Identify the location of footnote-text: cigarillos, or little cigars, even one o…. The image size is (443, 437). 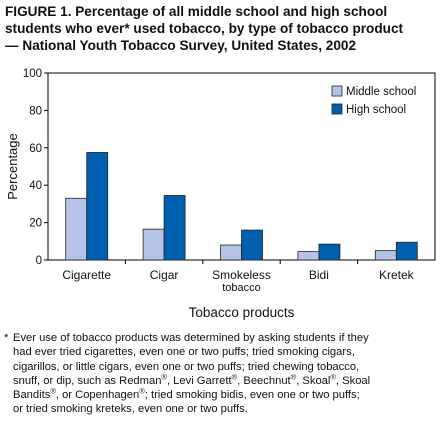
(186, 366).